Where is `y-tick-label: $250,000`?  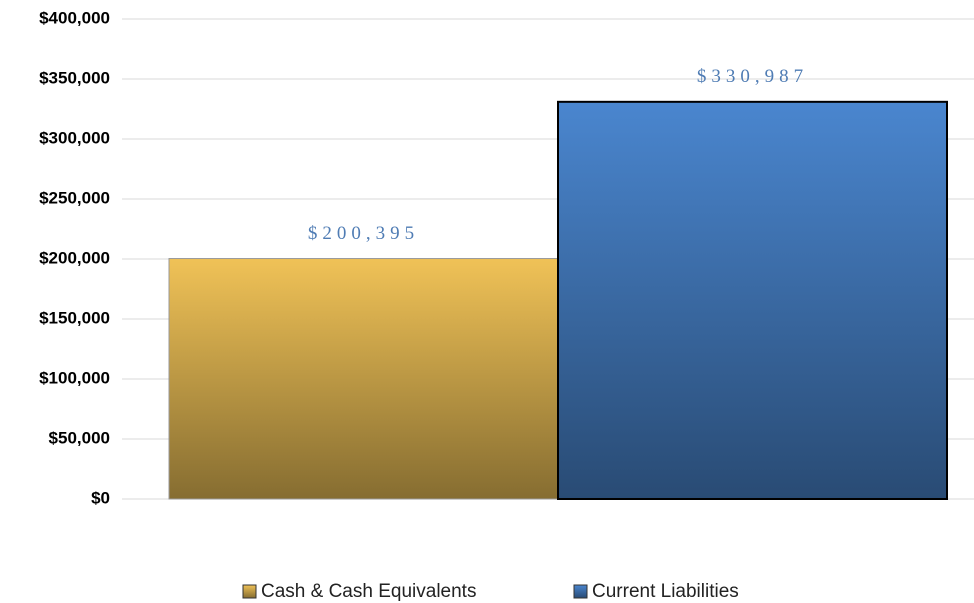 y-tick-label: $250,000 is located at coordinates (74, 197).